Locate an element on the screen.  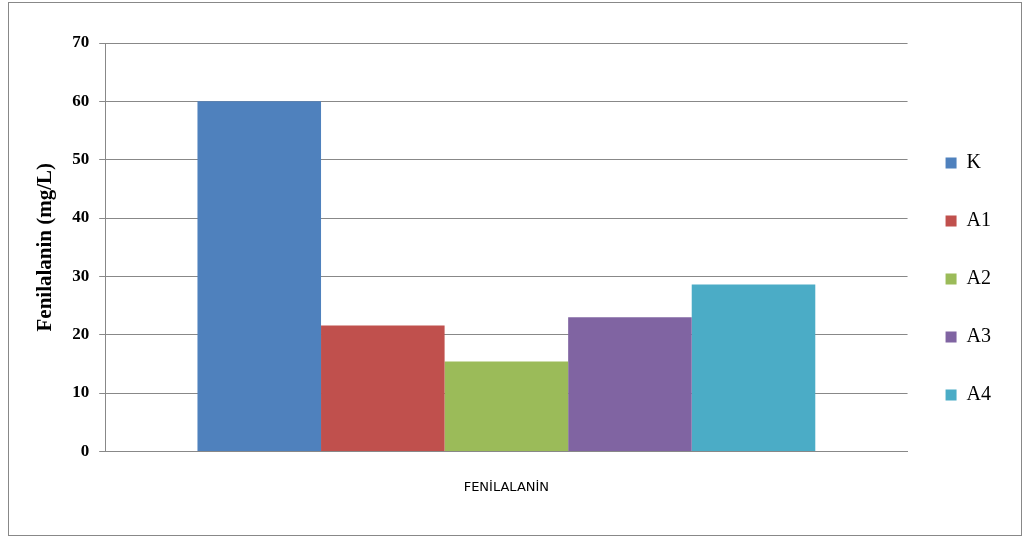
x-tick-label: FENİLALANİN is located at coordinates (506, 486).